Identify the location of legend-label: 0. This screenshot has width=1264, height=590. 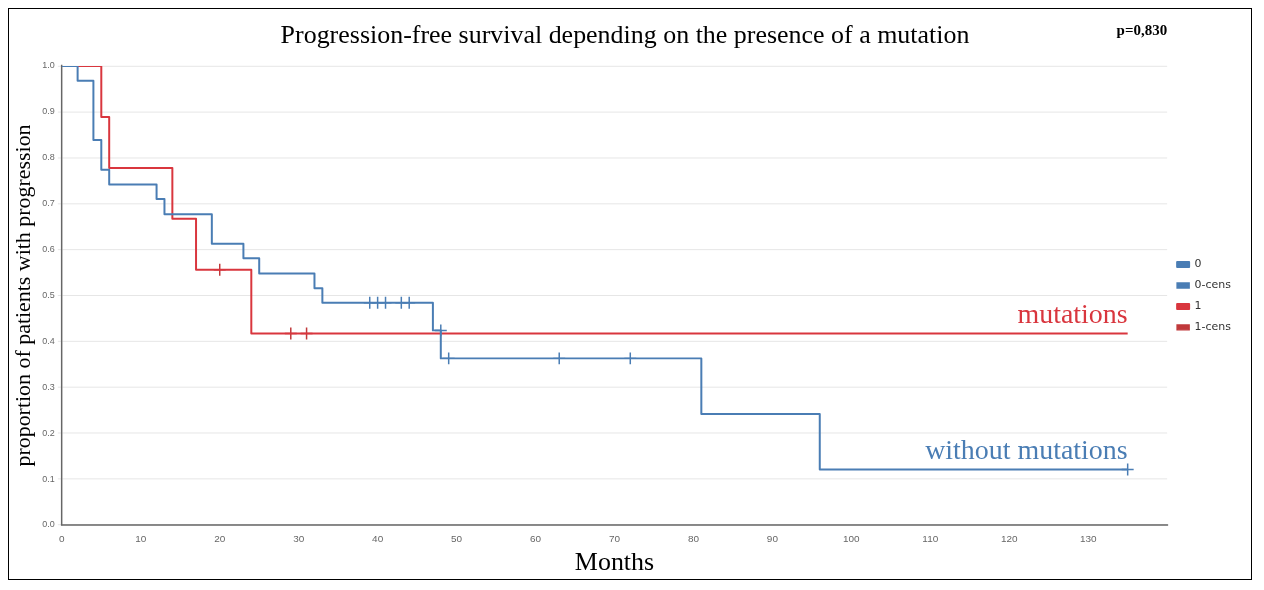
(1198, 264).